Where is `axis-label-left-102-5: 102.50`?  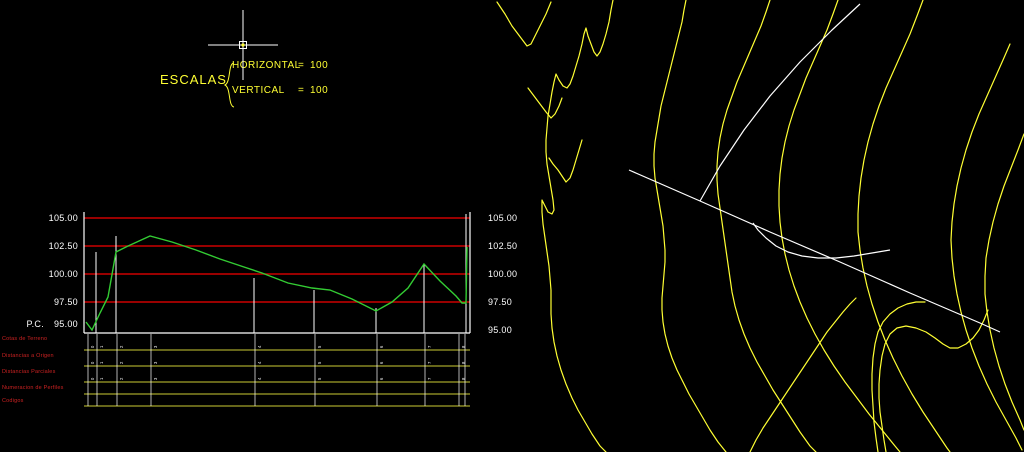 axis-label-left-102-5: 102.50 is located at coordinates (63, 246).